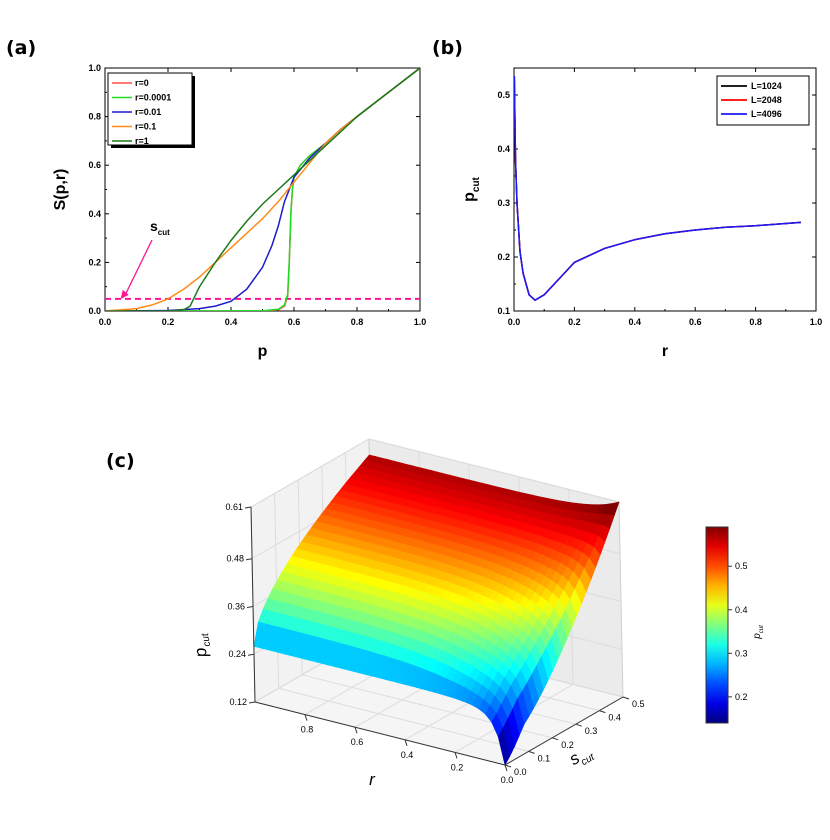 Image resolution: width=830 pixels, height=840 pixels. I want to click on z-axis-line, so click(253, 604).